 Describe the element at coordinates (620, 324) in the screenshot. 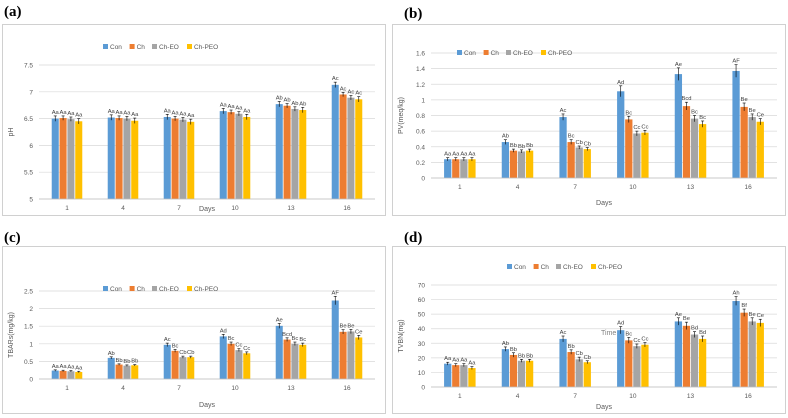

I see `significance-label: Ad` at that location.